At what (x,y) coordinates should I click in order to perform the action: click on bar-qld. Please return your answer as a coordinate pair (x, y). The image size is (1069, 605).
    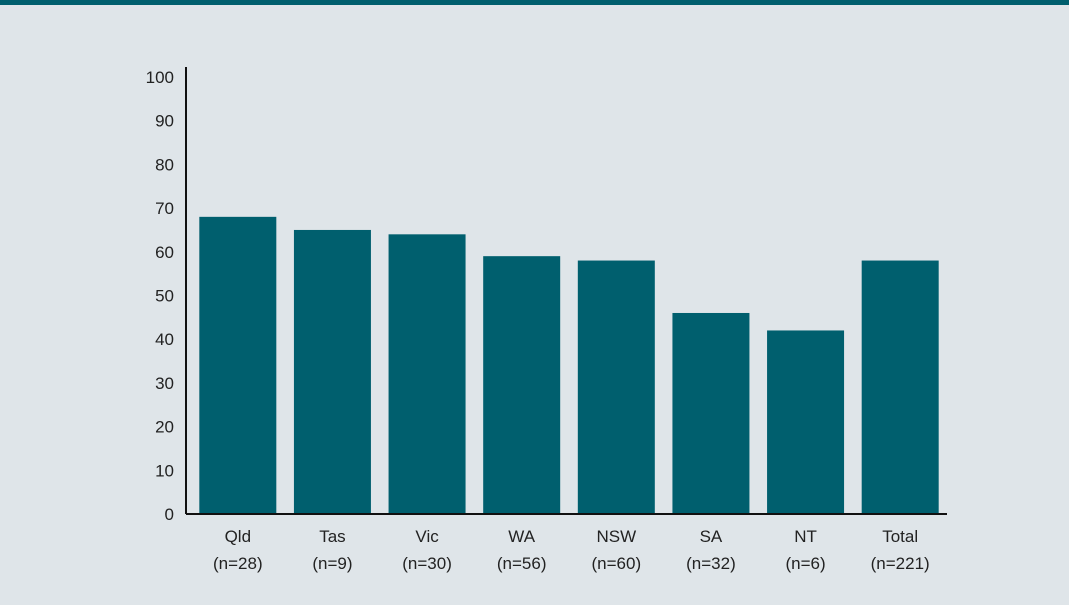
    Looking at the image, I should click on (238, 365).